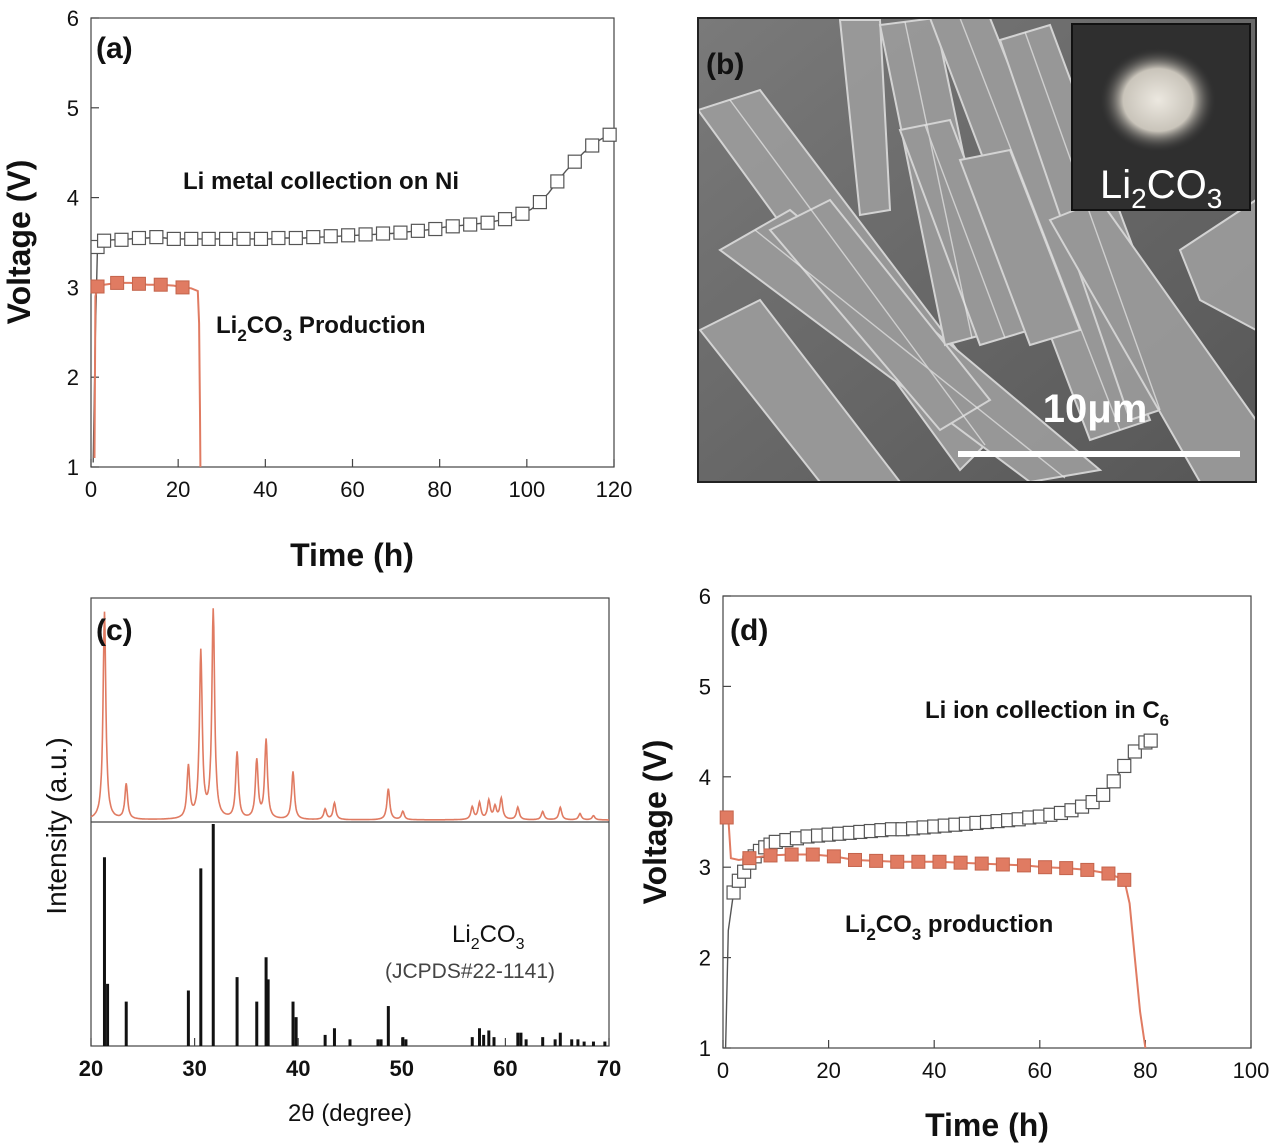 The width and height of the screenshot is (1280, 1148). What do you see at coordinates (350, 1113) in the screenshot?
I see `panel-c-x-axis-title: 2θ (degree)` at bounding box center [350, 1113].